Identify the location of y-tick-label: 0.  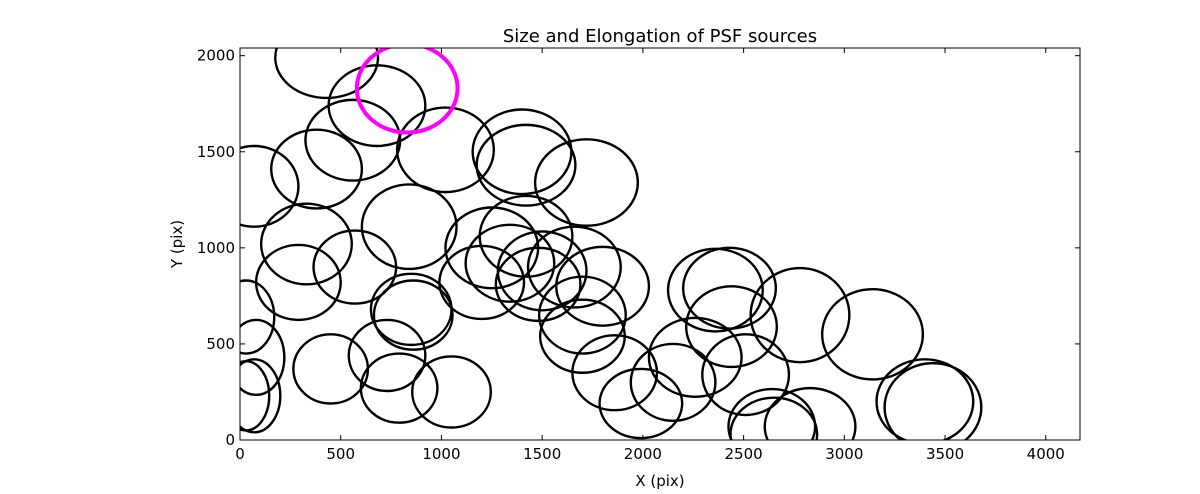
(230, 440).